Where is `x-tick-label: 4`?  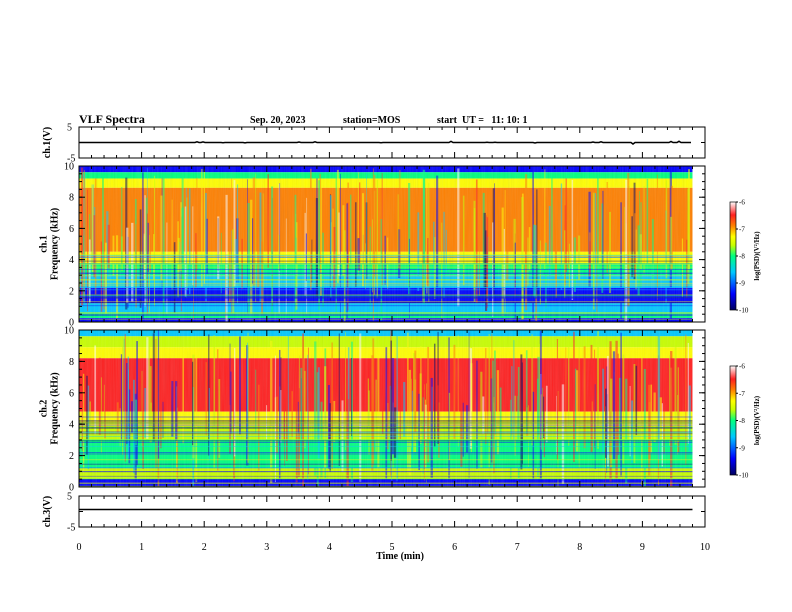 x-tick-label: 4 is located at coordinates (329, 547).